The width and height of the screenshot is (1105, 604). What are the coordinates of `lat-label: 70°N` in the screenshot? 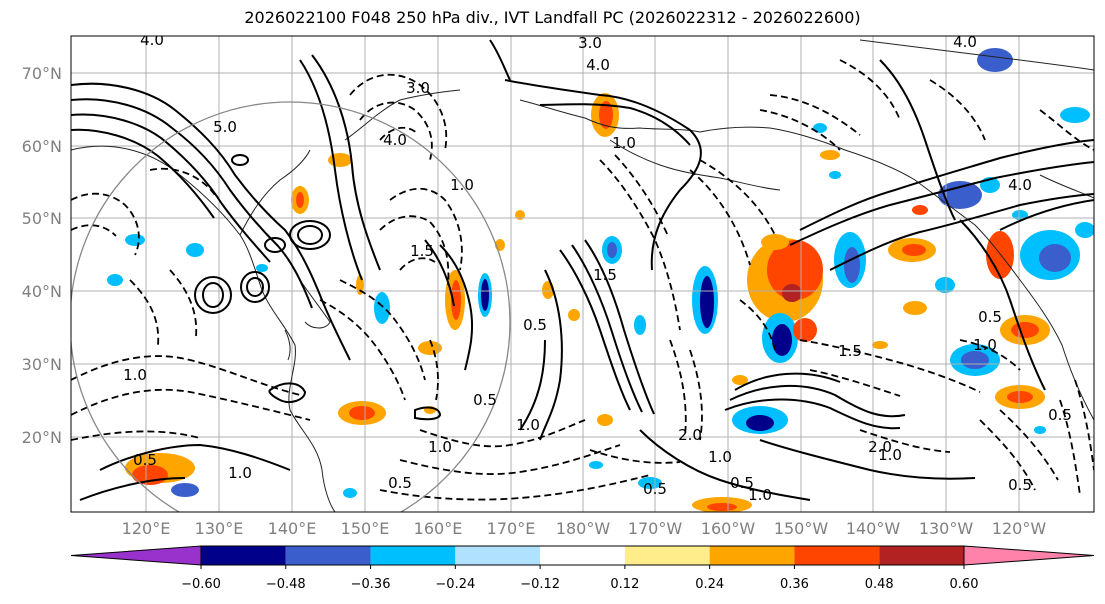 It's located at (42, 73).